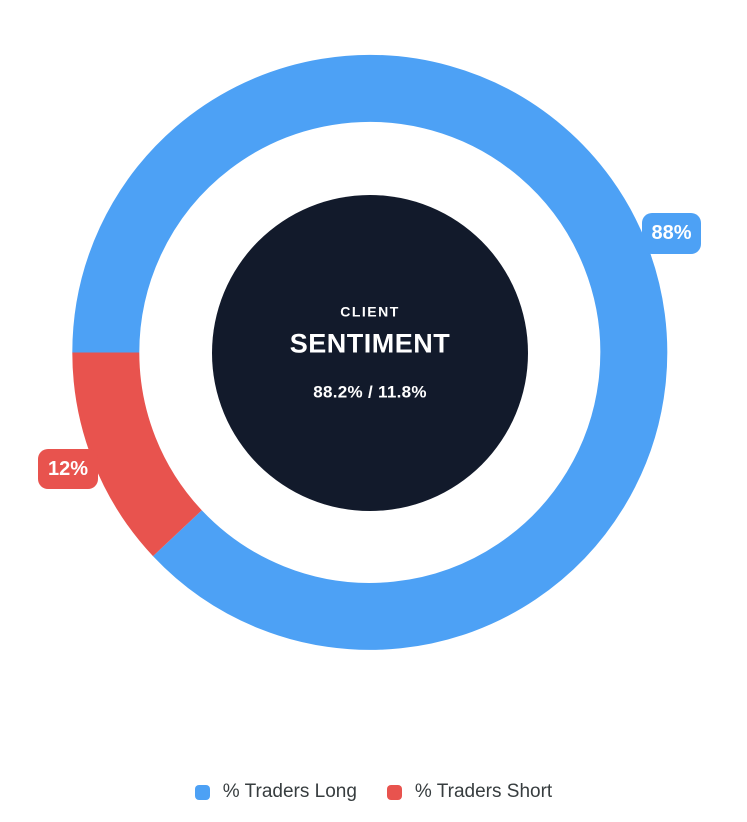 The image size is (747, 822). I want to click on legend-marker-long, so click(202, 792).